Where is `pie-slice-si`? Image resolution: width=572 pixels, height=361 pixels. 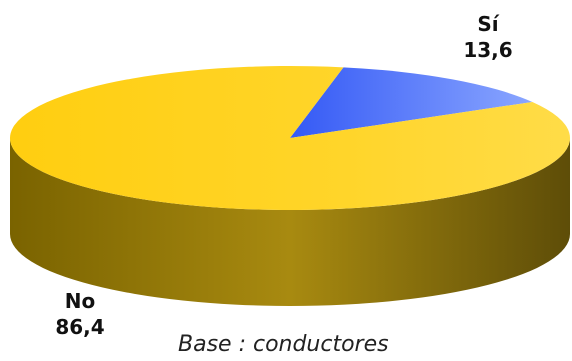
pie-slice-si is located at coordinates (411, 102).